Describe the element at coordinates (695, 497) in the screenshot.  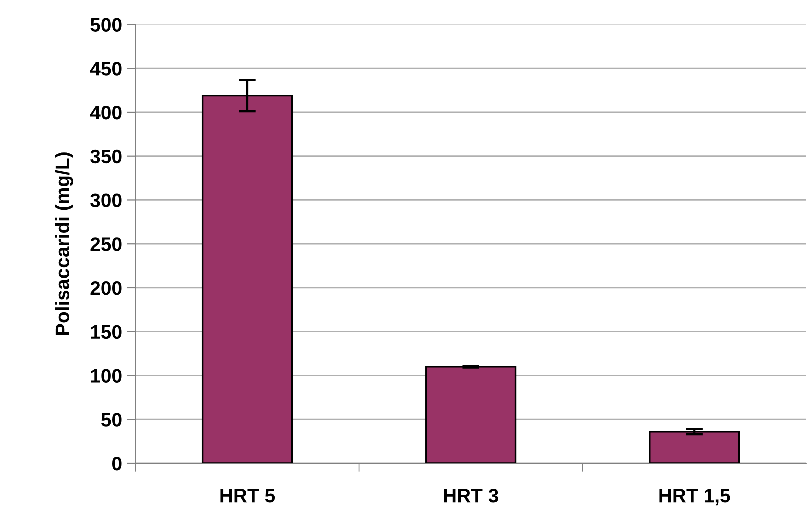
I see `x-tick-label: HRT 1,5` at that location.